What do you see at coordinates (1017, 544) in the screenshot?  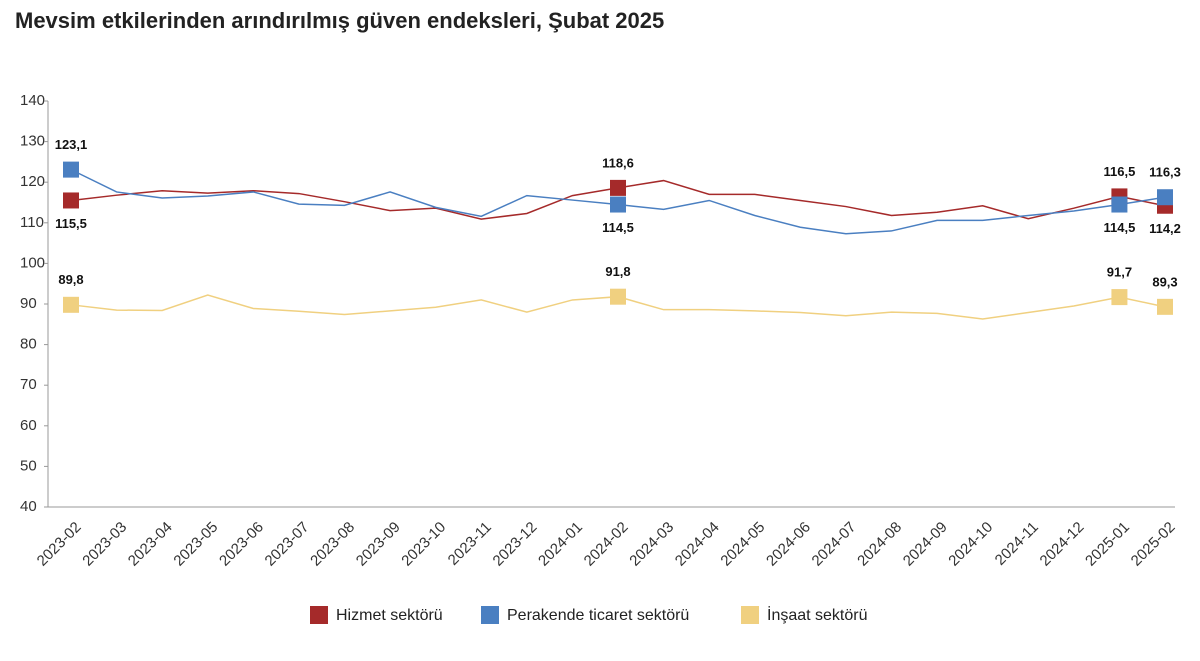 I see `x-tick-label: 2024-11` at bounding box center [1017, 544].